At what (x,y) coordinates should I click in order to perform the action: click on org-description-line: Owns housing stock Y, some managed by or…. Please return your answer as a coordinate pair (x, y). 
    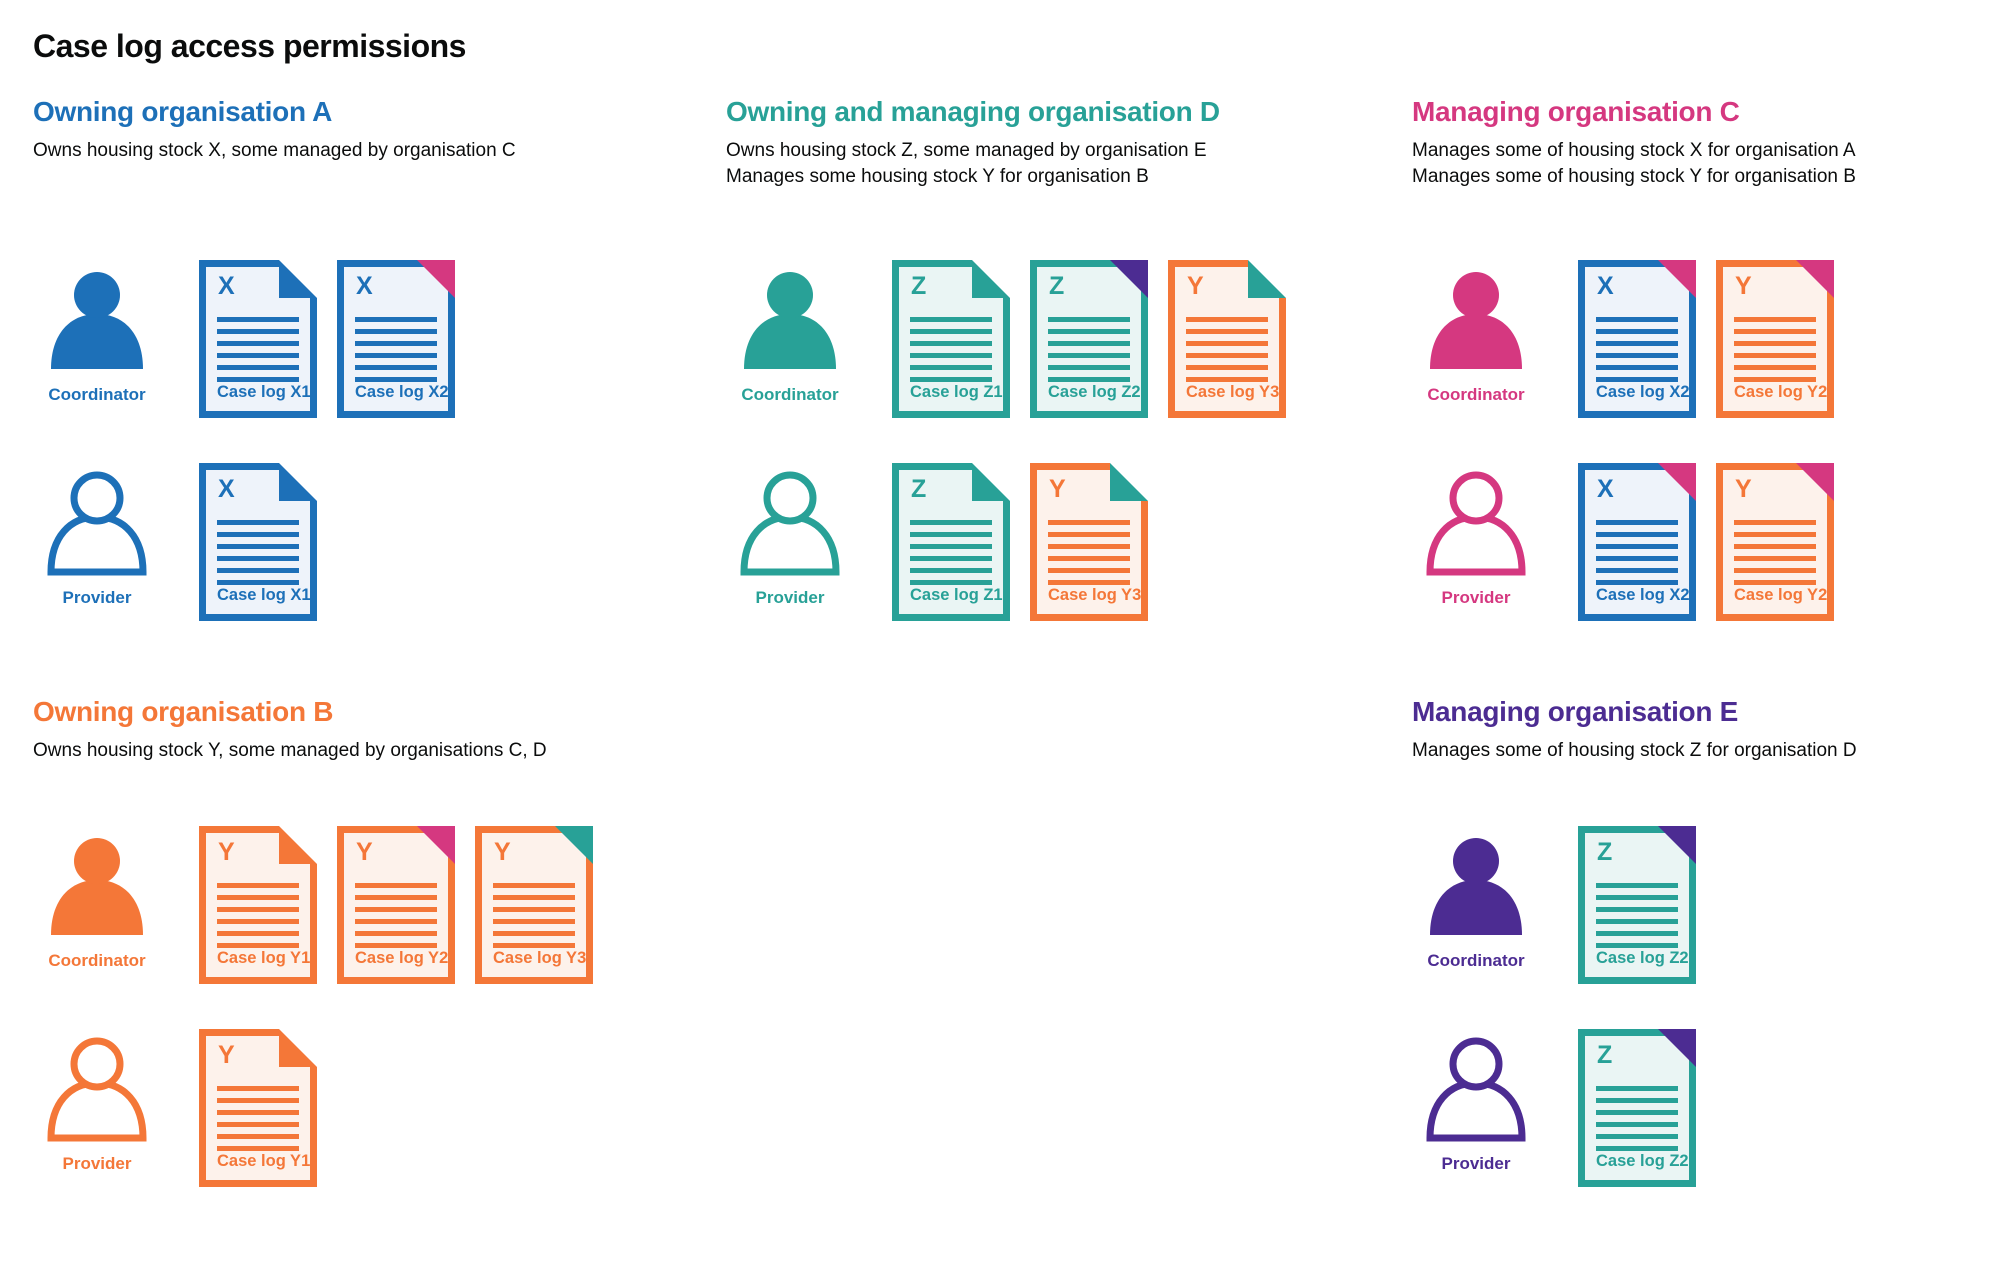
    Looking at the image, I should click on (290, 750).